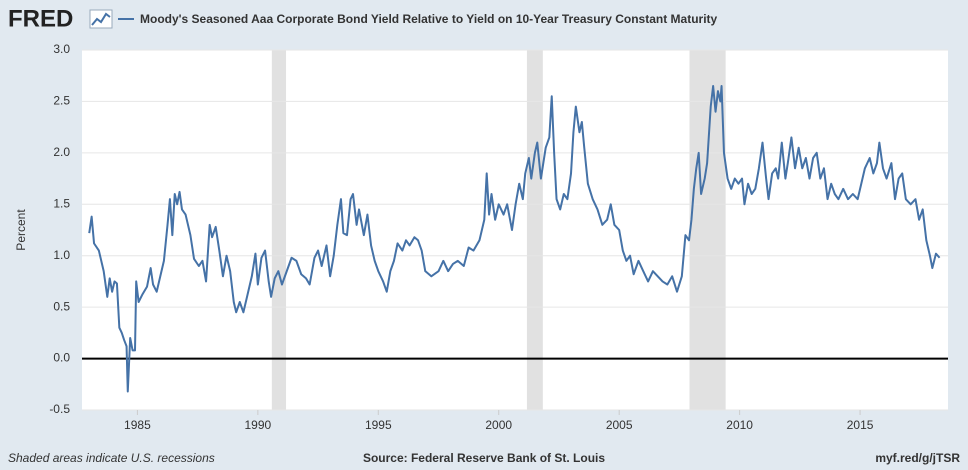 This screenshot has height=470, width=968. Describe the element at coordinates (61, 203) in the screenshot. I see `y-tick-label: 1.5` at that location.